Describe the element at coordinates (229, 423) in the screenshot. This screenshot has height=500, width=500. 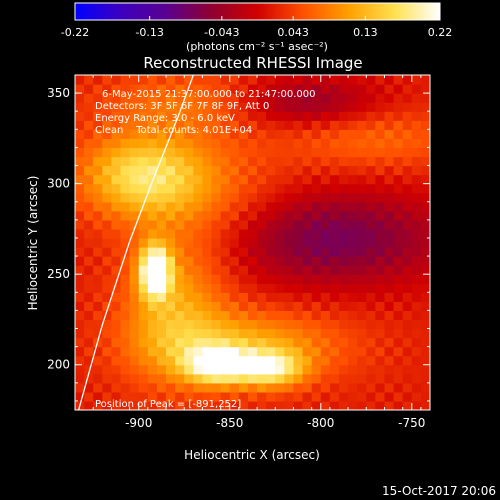
I see `x-tick-label: -850` at that location.